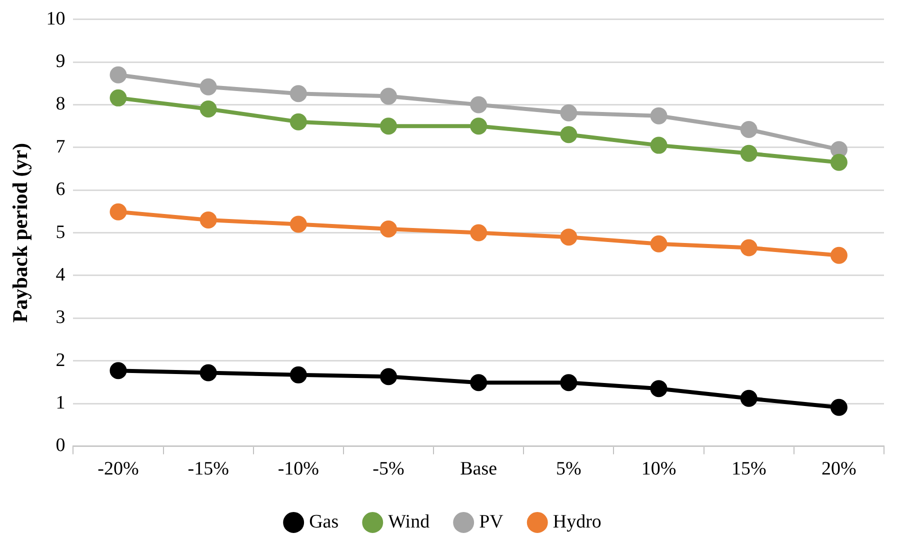 Image resolution: width=909 pixels, height=547 pixels. I want to click on y-axis-title: Payback period (yr), so click(20, 232).